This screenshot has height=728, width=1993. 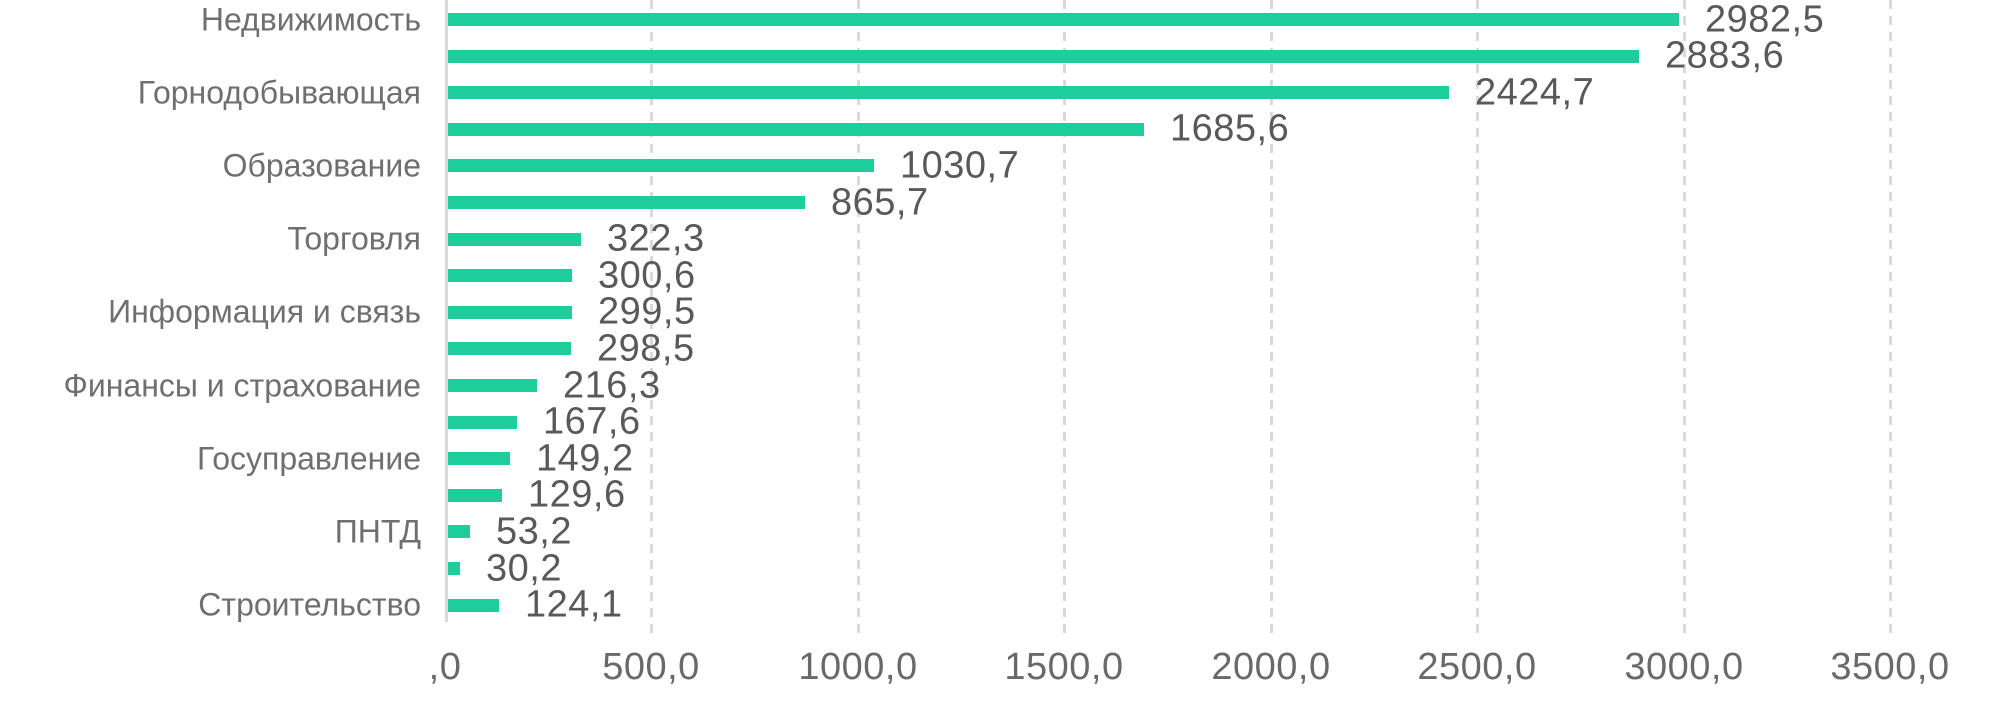 What do you see at coordinates (279, 92) in the screenshot?
I see `category-label-2: Горнодобывающая` at bounding box center [279, 92].